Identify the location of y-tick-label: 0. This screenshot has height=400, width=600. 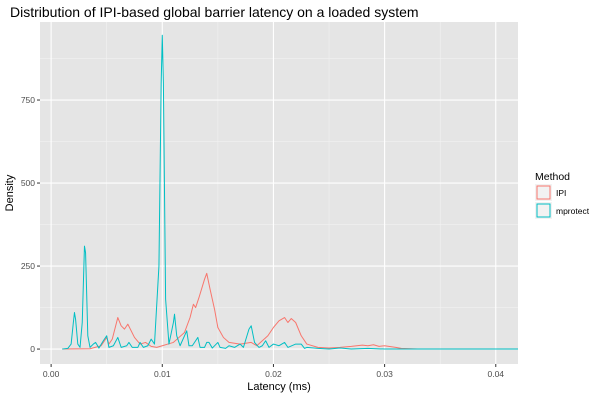
(32, 349).